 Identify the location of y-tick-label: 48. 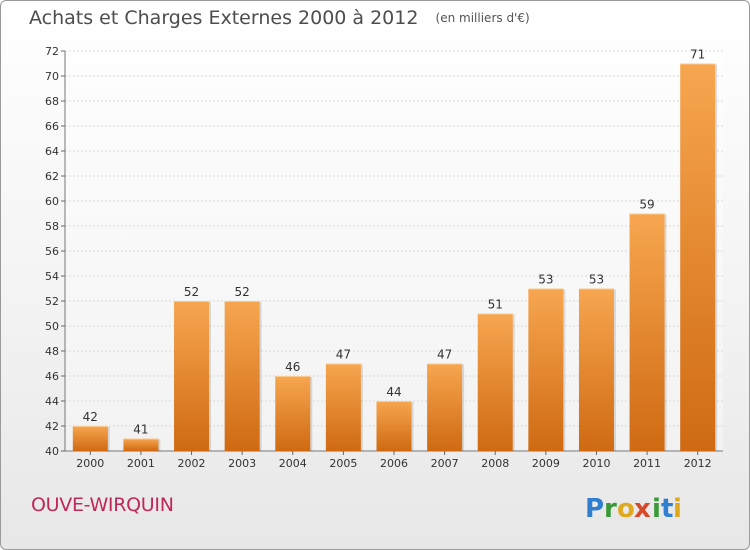
(52, 351).